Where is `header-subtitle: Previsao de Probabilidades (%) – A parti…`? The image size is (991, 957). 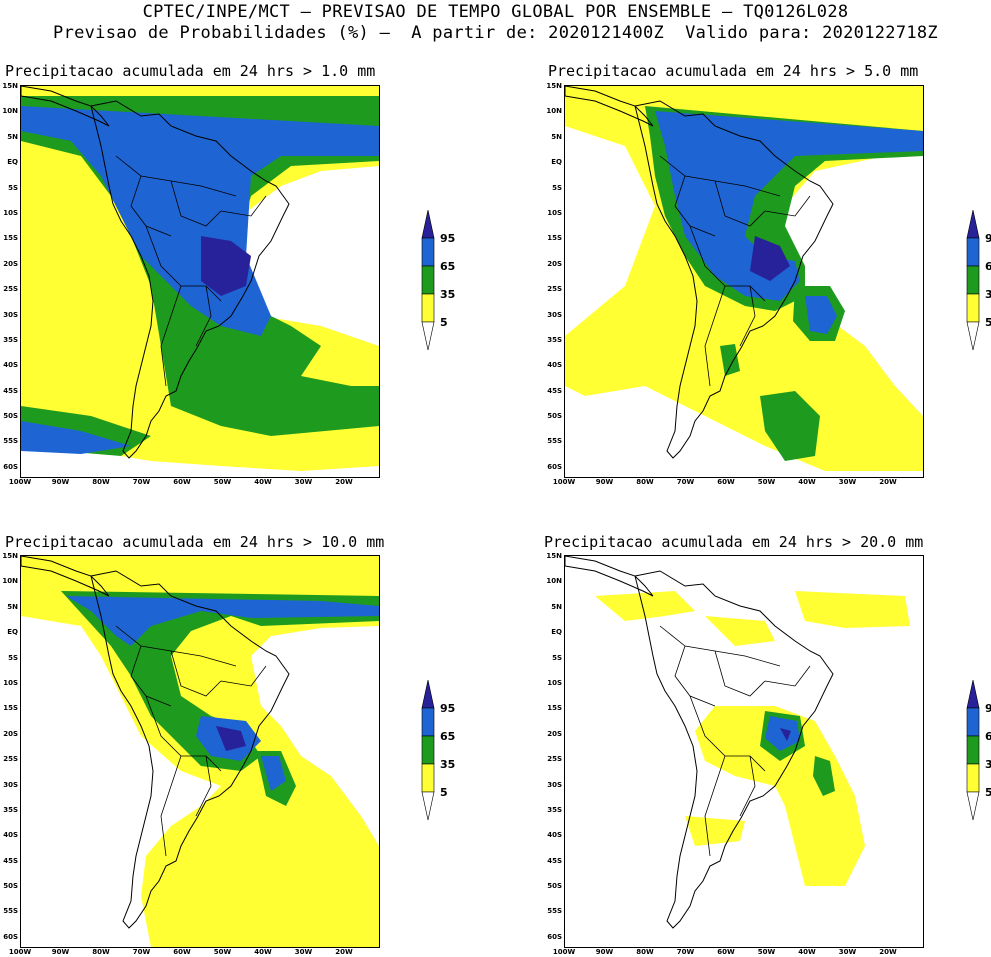 header-subtitle: Previsao de Probabilidades (%) – A parti… is located at coordinates (495, 33).